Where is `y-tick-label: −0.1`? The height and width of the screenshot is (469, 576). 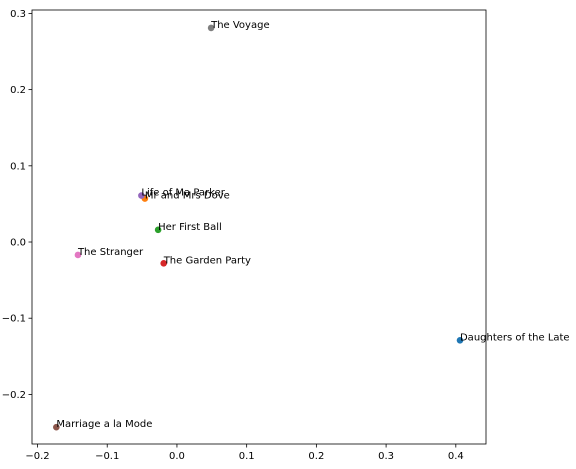 y-tick-label: −0.1 is located at coordinates (14, 319).